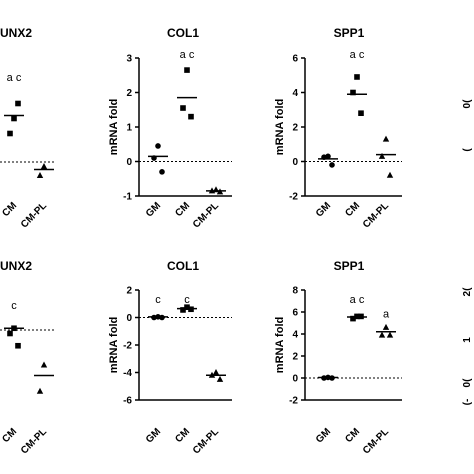  Describe the element at coordinates (16, 266) in the screenshot. I see `panel-title: UNX2` at that location.